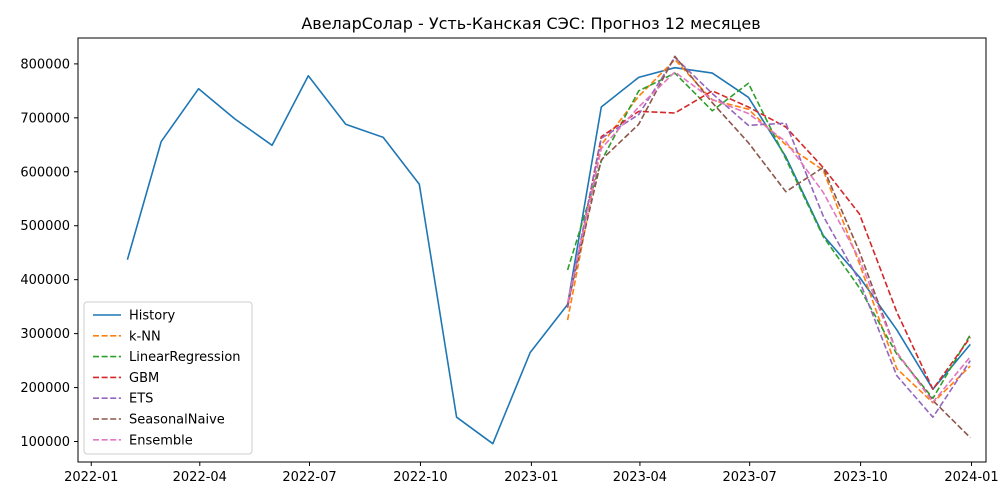 The image size is (1000, 500). Describe the element at coordinates (144, 378) in the screenshot. I see `legend-label: GBM` at that location.